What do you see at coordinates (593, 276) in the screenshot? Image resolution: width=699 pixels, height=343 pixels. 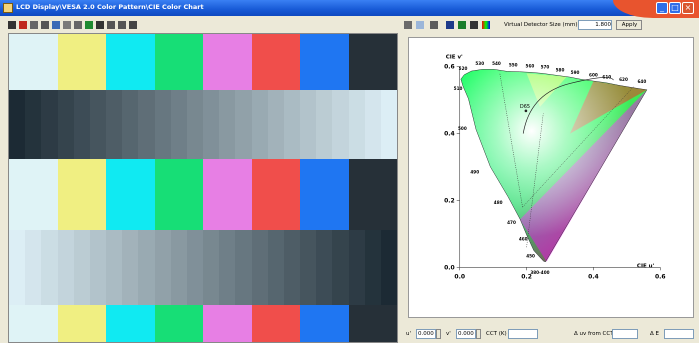 I see `x-tick-label: 0.4` at bounding box center [593, 276].